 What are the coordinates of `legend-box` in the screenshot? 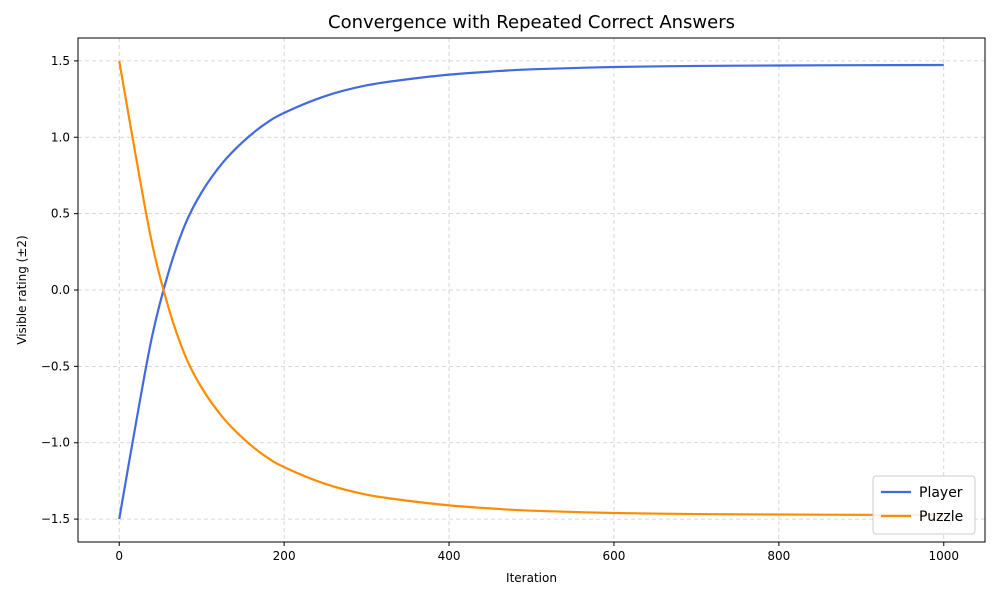 It's located at (924, 505).